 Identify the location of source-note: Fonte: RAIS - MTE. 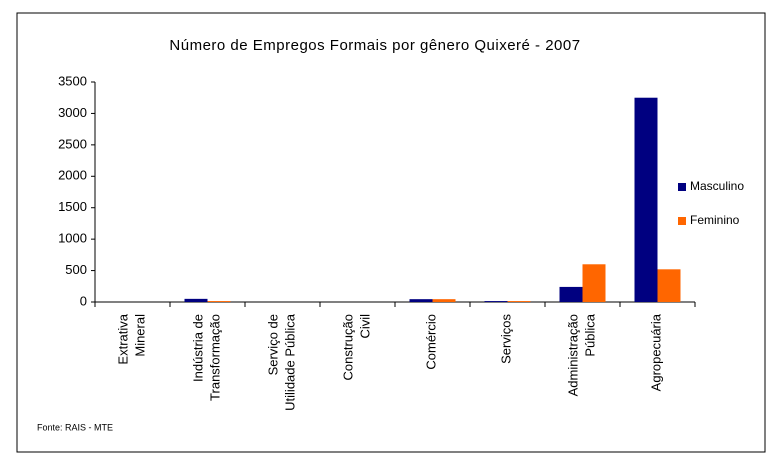
(75, 427).